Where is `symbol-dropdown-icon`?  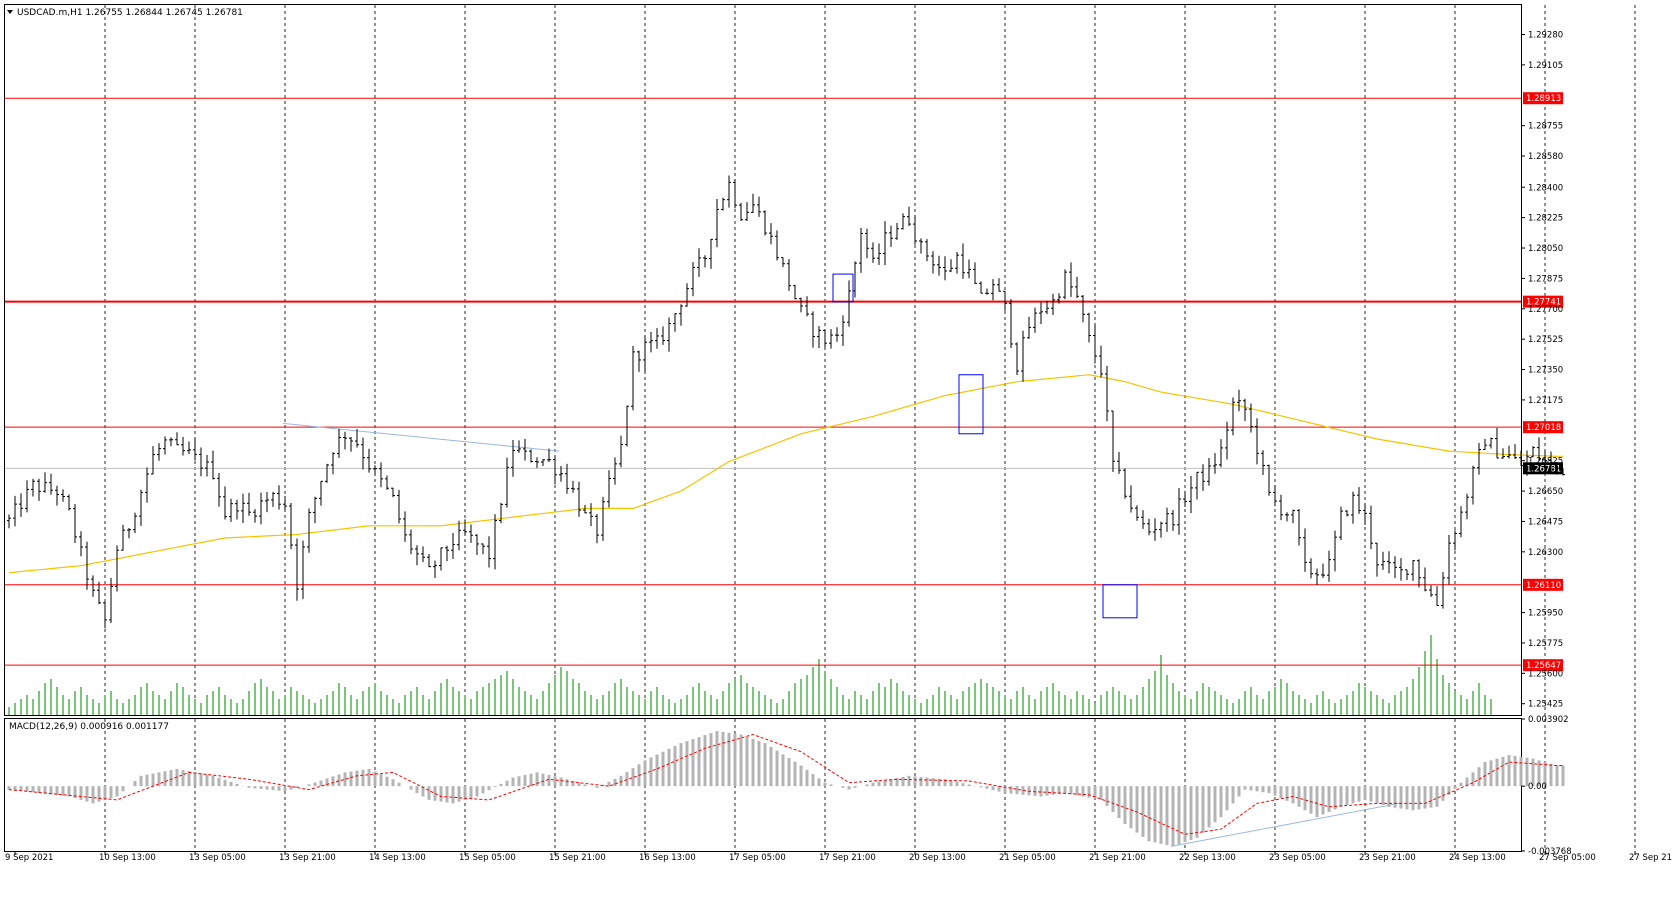
symbol-dropdown-icon is located at coordinates (10, 12).